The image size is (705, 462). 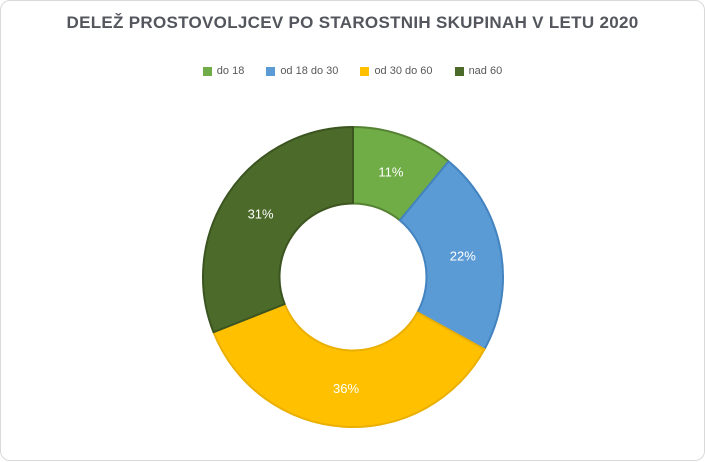 What do you see at coordinates (309, 71) in the screenshot?
I see `legend-label-od-18-do-30: od 18 do 30` at bounding box center [309, 71].